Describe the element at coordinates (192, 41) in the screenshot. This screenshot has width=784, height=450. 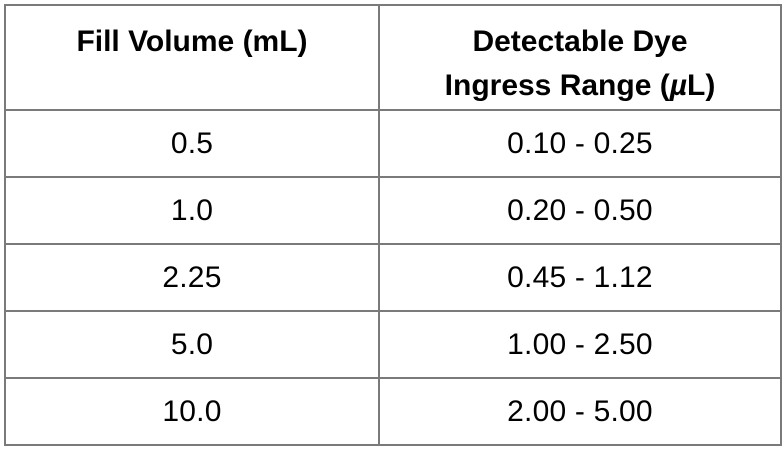
I see `header-fill-volume-label: Fill Volume (mL)` at that location.